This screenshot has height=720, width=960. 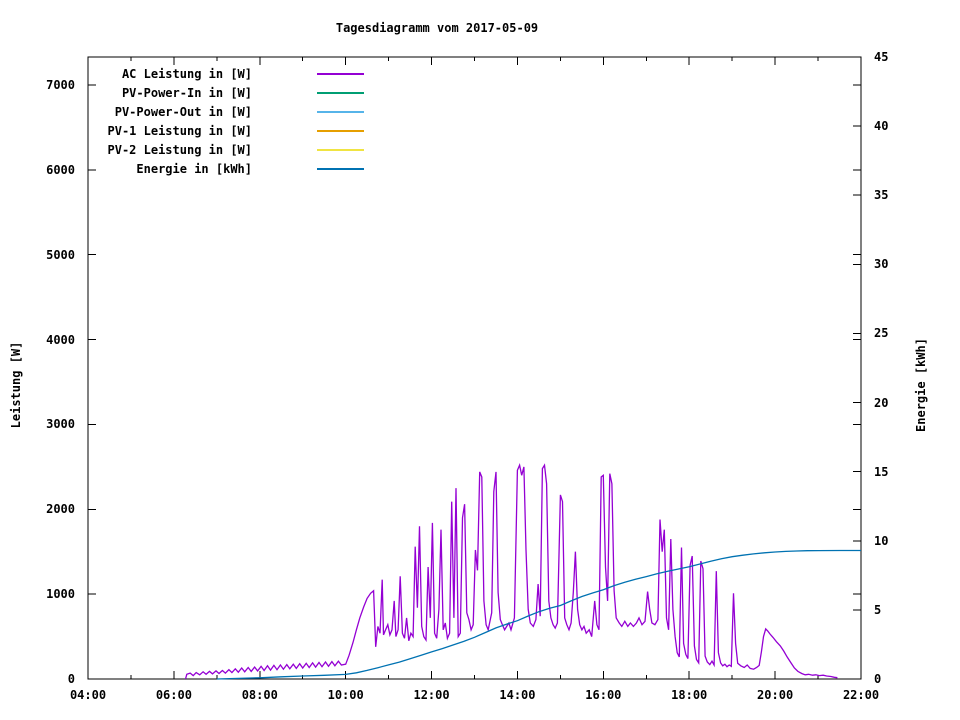 I want to click on legend-item: Energie in [kWh], so click(x=226, y=168).